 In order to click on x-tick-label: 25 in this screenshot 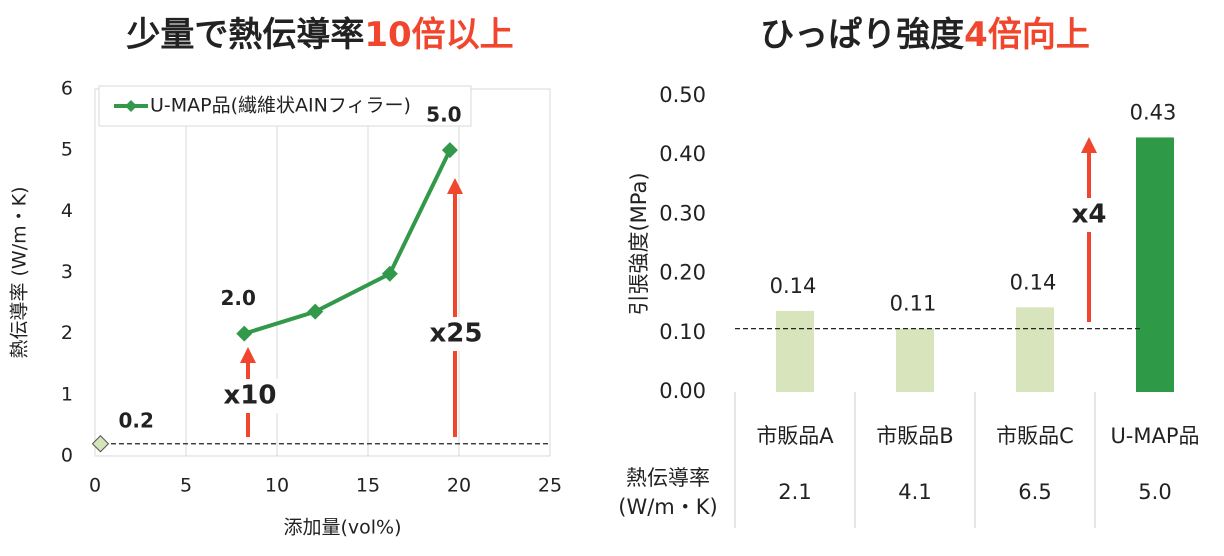, I will do `click(550, 486)`.